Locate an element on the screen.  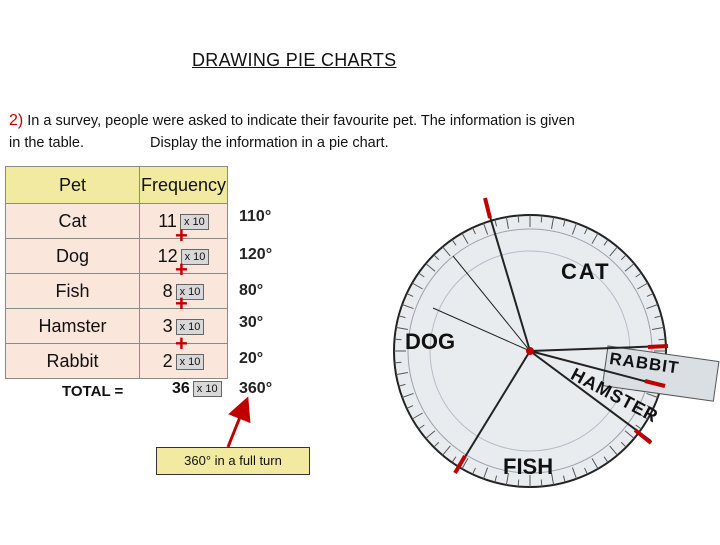
label-cat: CAT is located at coordinates (586, 271).